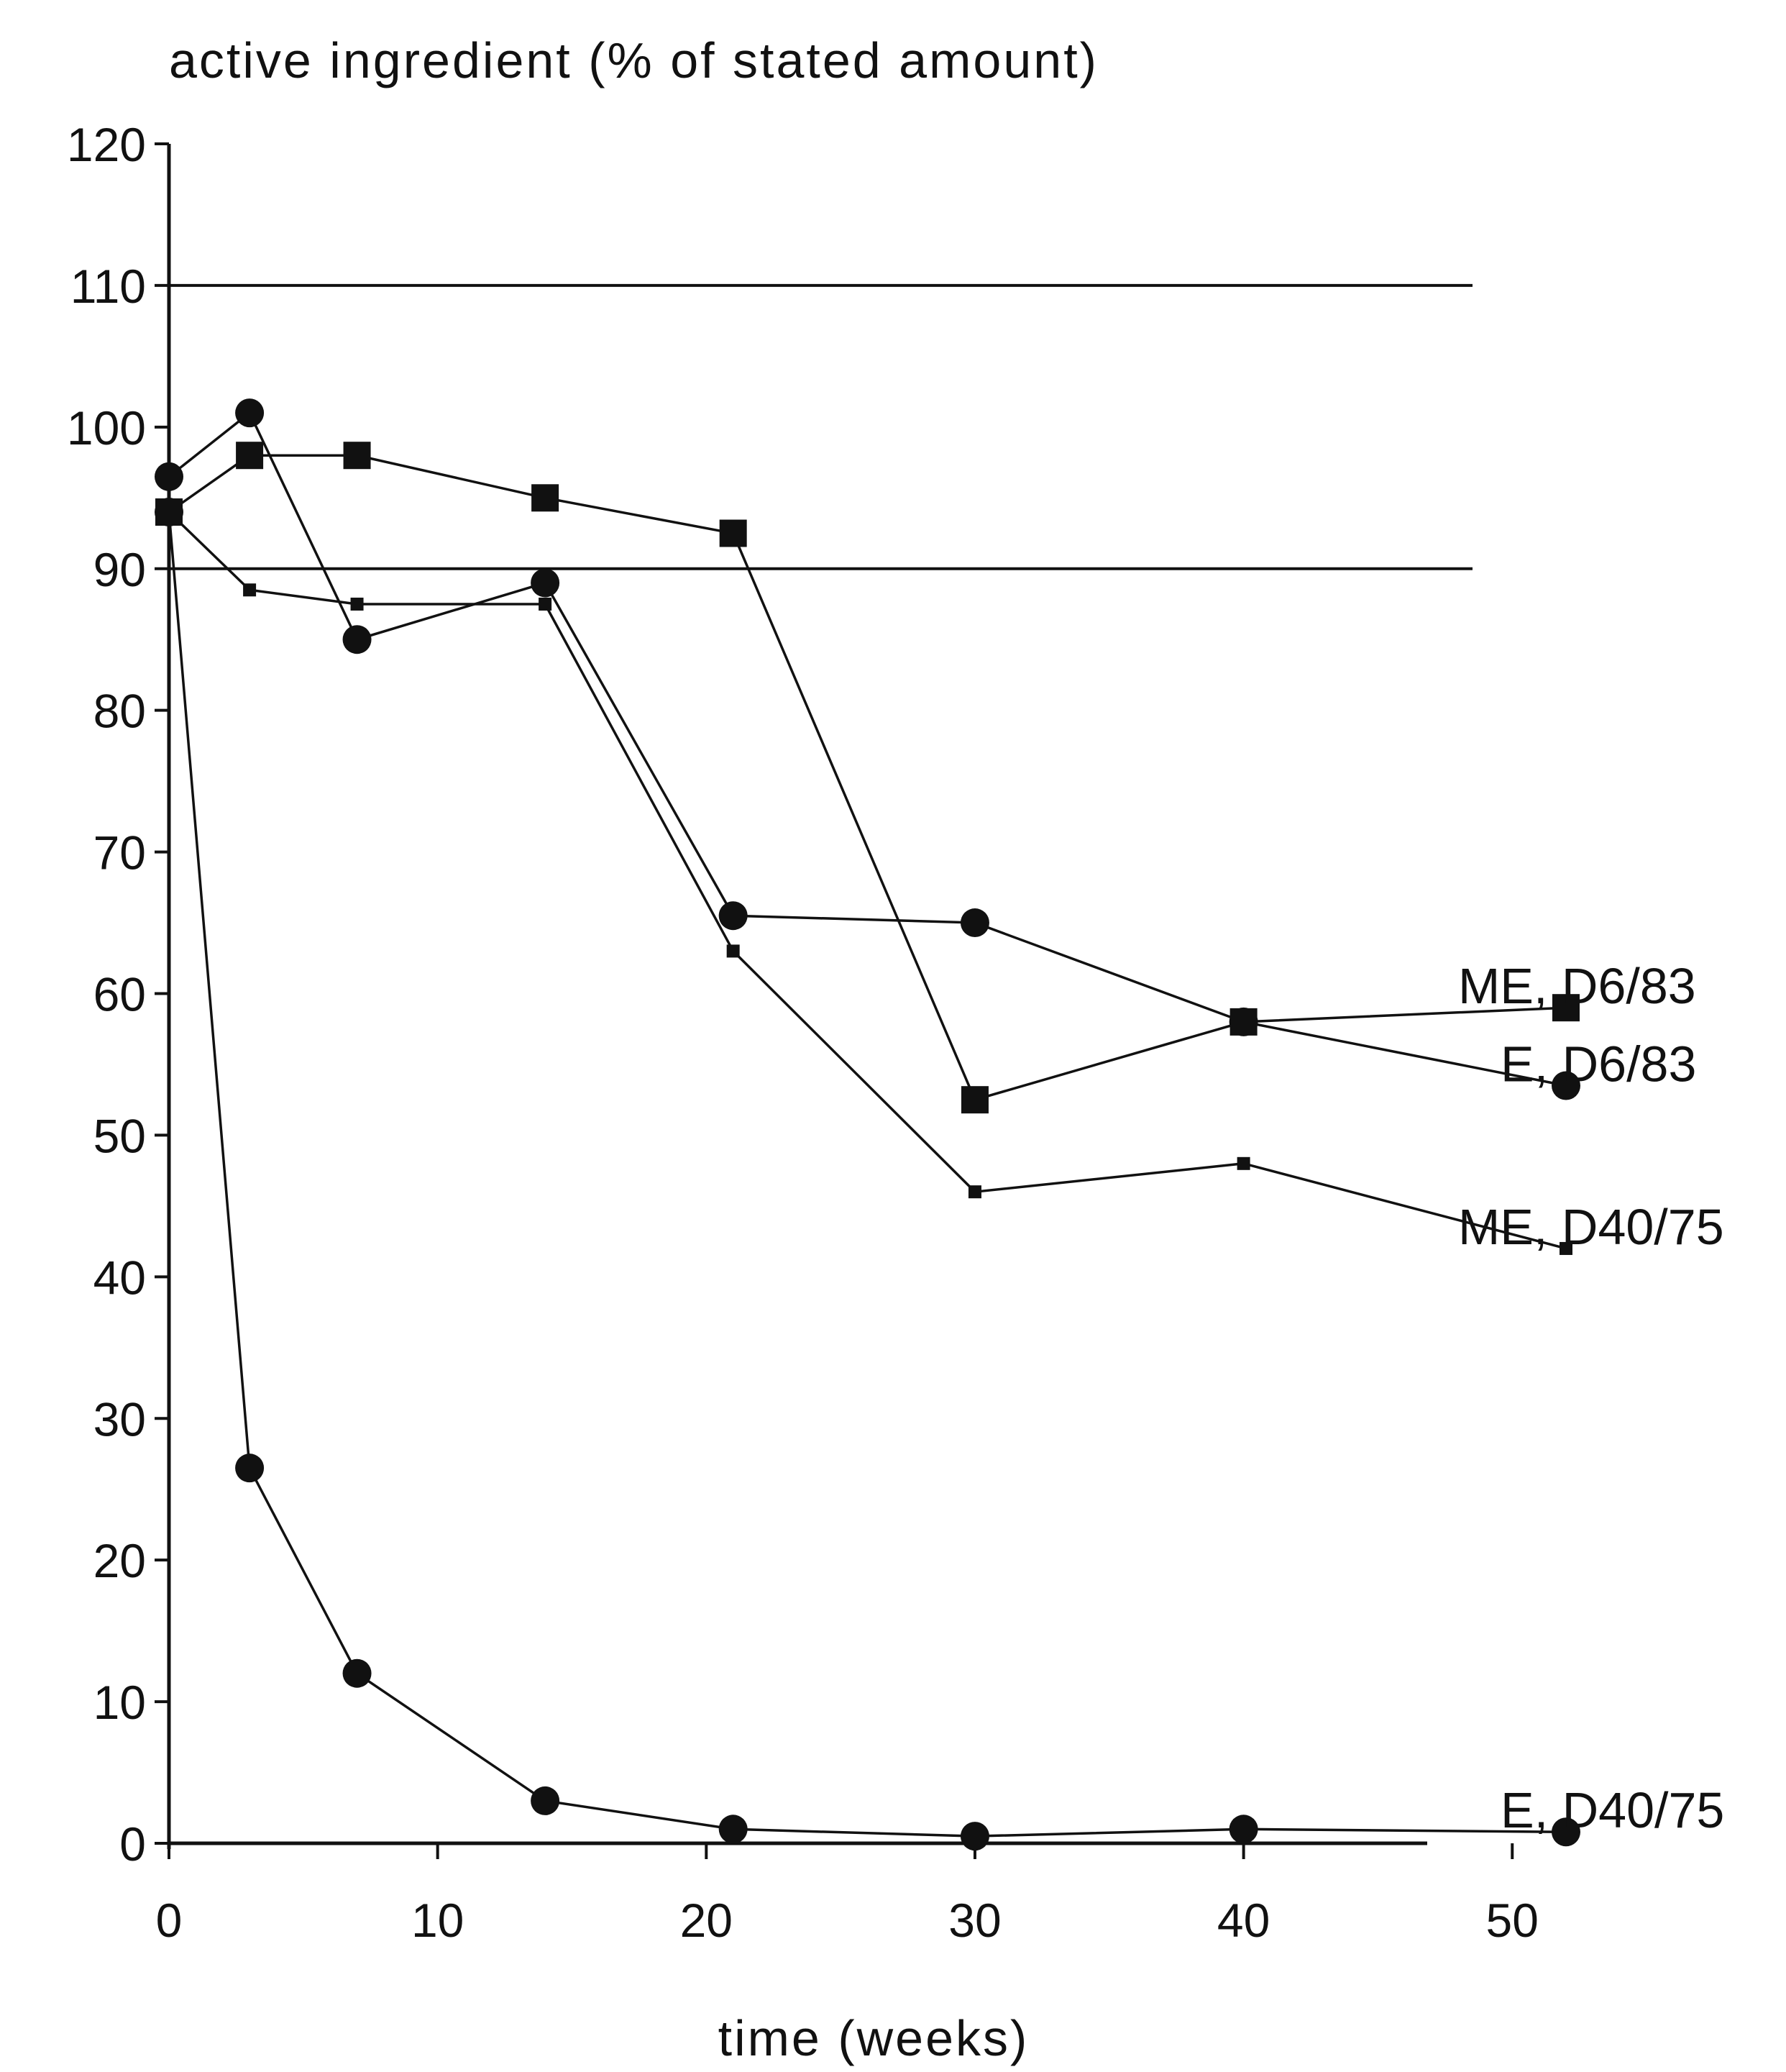 The image size is (1786, 2072). I want to click on series-labels: ME, D6/83 E, D6/83 ME, D40/75 E, D40/75, so click(1591, 1398).